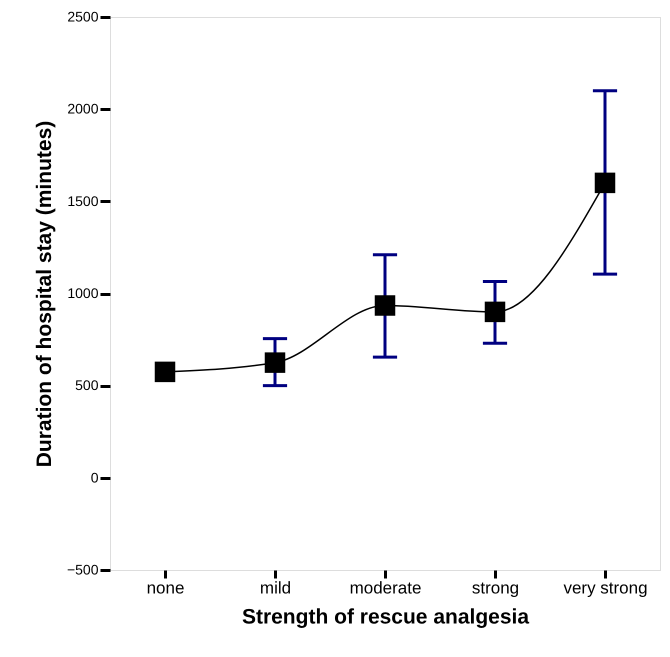 Image resolution: width=670 pixels, height=657 pixels. What do you see at coordinates (165, 588) in the screenshot?
I see `x-tick-label: none` at bounding box center [165, 588].